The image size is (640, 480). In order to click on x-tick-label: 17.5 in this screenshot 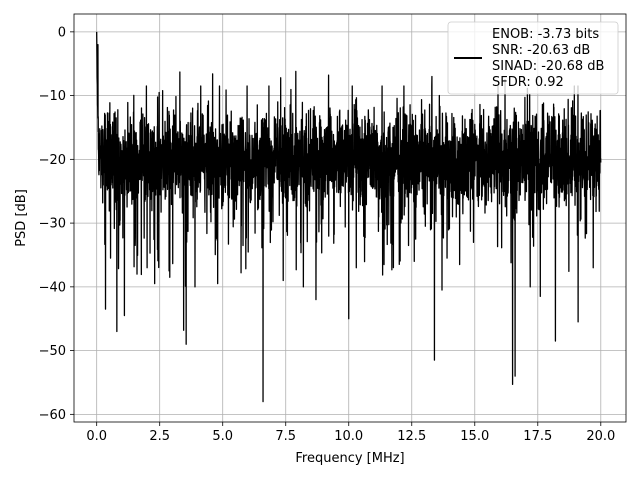, I will do `click(537, 436)`.